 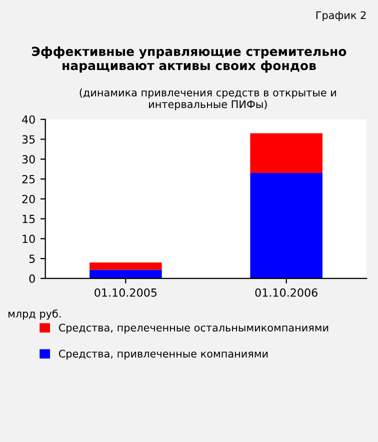 I want to click on y-axis-title: млрд руб., so click(x=34, y=314).